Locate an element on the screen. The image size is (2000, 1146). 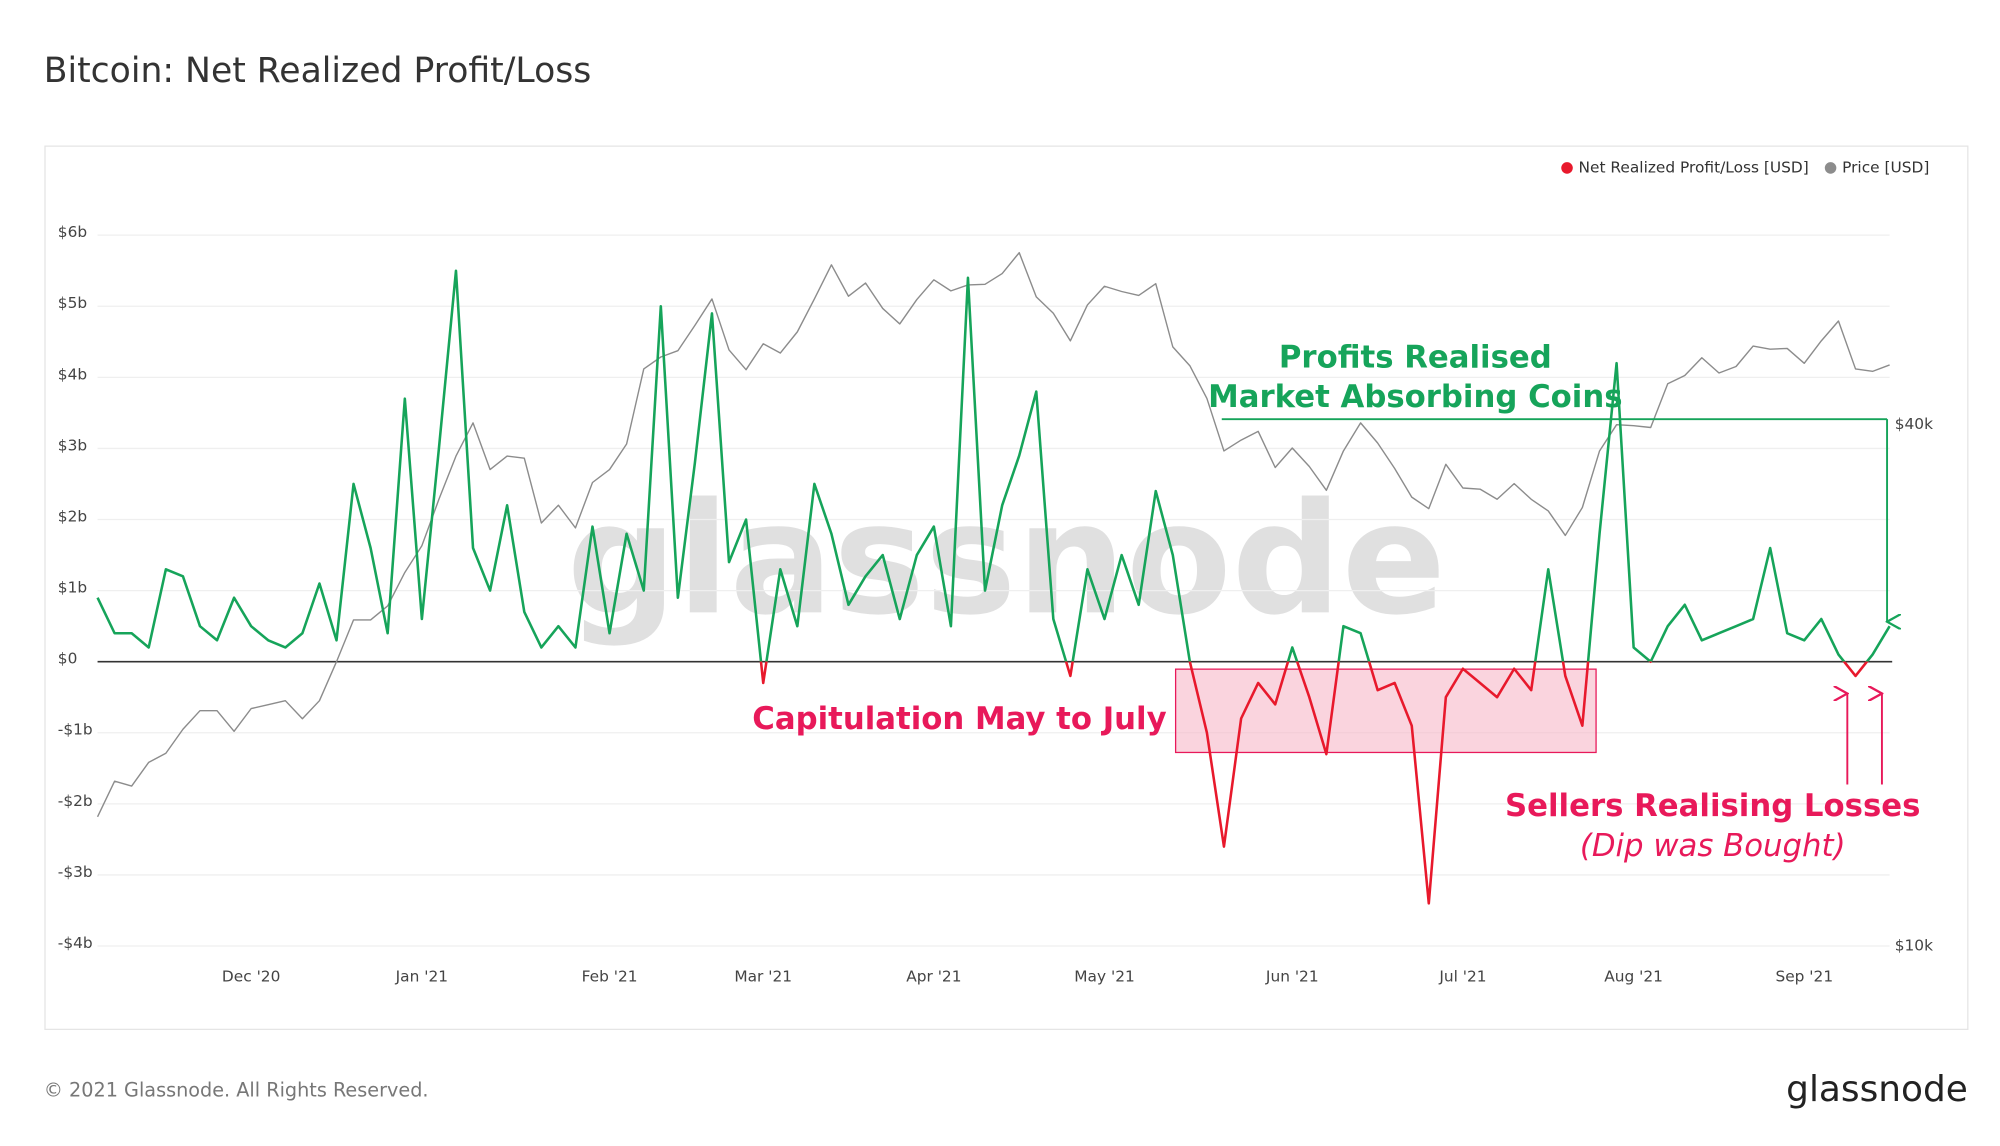
annotation: Profits Realised is located at coordinates (1415, 357).